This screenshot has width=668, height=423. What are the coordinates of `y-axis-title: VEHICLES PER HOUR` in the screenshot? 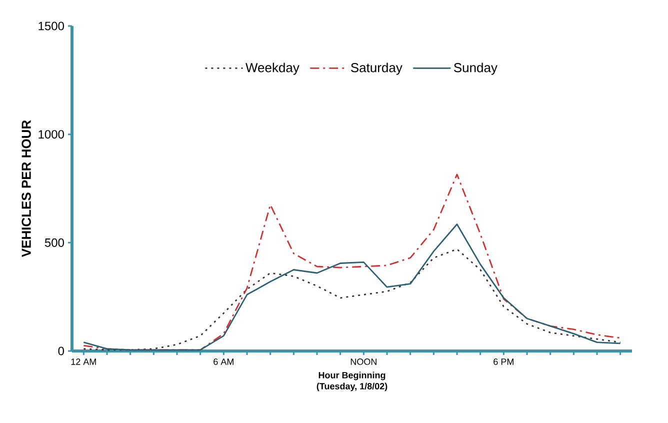 It's located at (26, 189).